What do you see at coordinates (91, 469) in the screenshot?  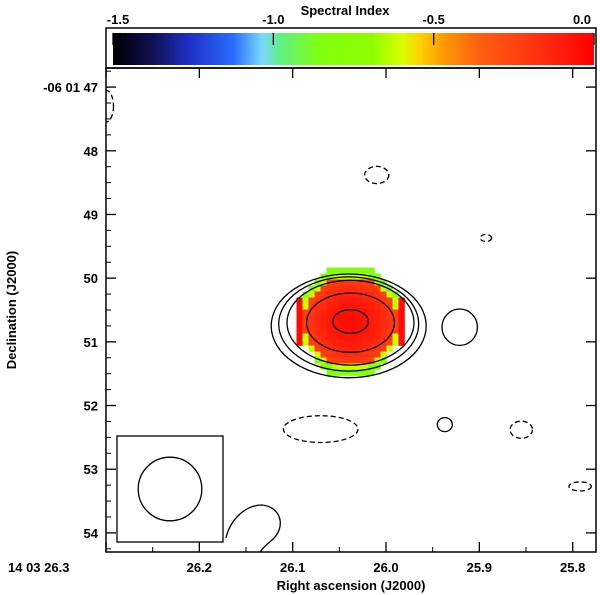 I see `y-tick-label: 53` at bounding box center [91, 469].